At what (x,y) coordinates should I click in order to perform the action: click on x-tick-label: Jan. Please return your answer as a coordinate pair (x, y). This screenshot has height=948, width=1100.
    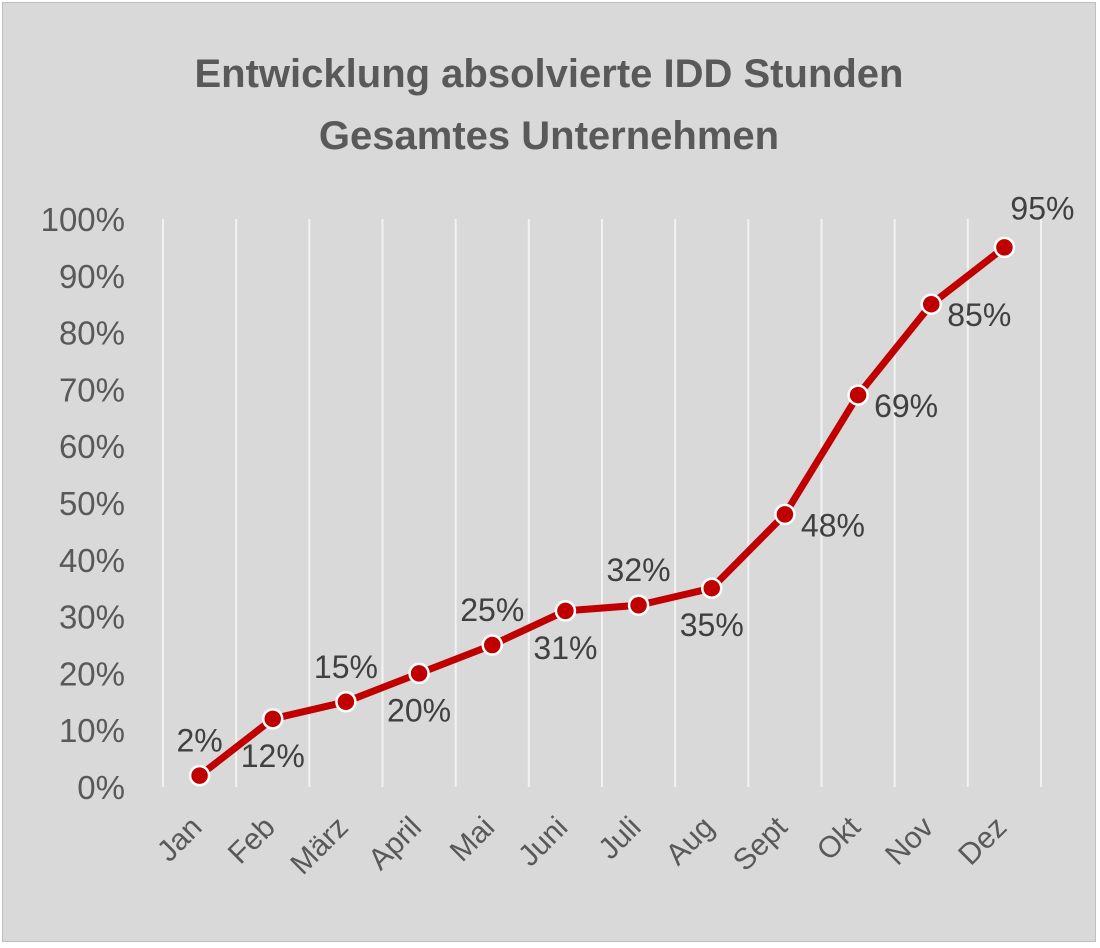
    Looking at the image, I should click on (180, 840).